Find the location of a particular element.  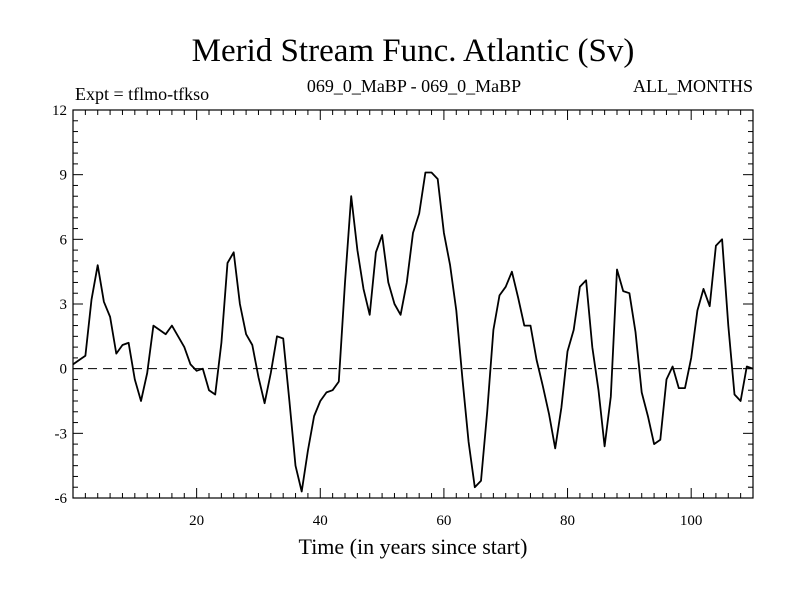

y-tick-label: 3 is located at coordinates (64, 305).